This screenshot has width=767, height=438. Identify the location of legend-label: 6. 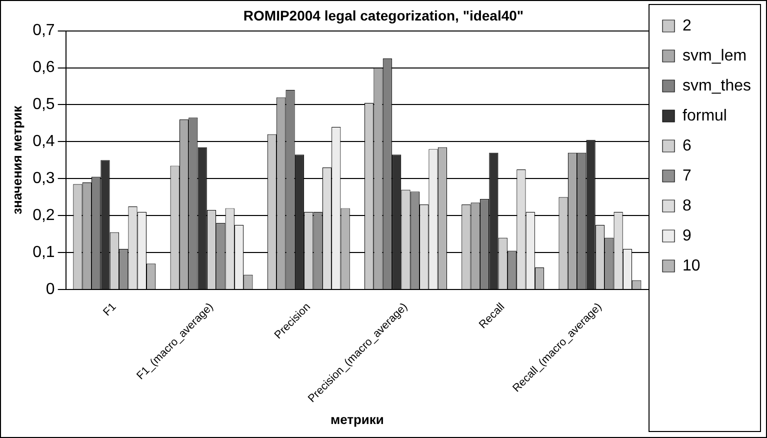
(687, 145).